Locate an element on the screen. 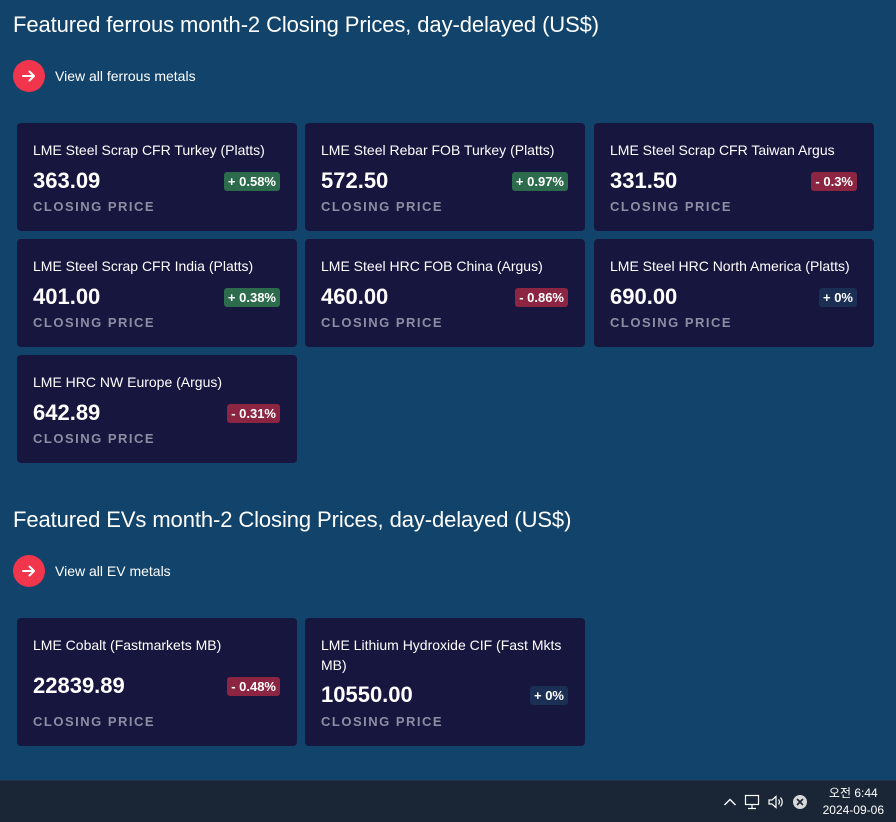 This screenshot has width=896, height=822. card-metal-name: LME Steel HRC FOB China (Argus) is located at coordinates (432, 266).